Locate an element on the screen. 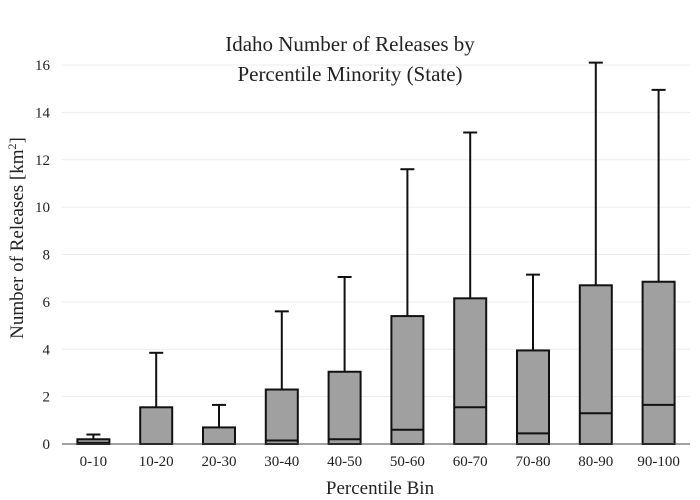 This screenshot has height=500, width=700. x-tick-label: 90-100 is located at coordinates (658, 462).